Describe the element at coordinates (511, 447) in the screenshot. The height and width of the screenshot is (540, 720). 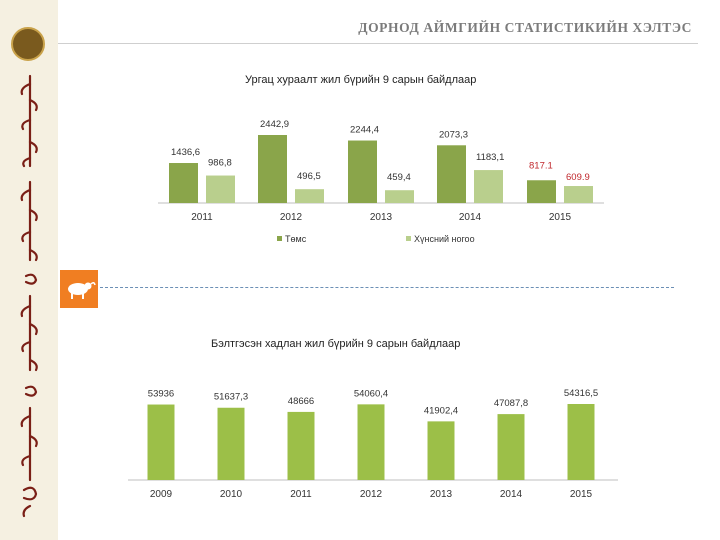
I see `chart2-bar-2014` at that location.